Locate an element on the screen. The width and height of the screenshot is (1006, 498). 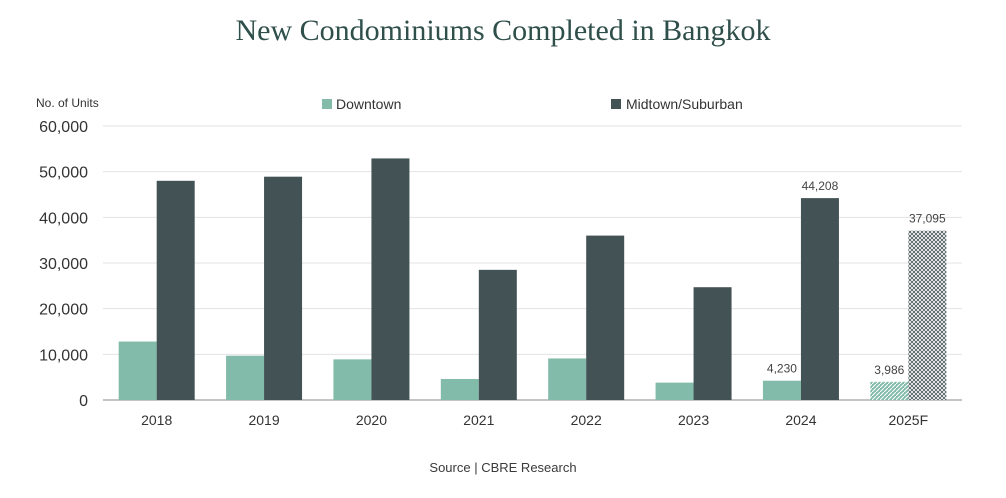
source-note: Source | CBRE Research is located at coordinates (503, 467).